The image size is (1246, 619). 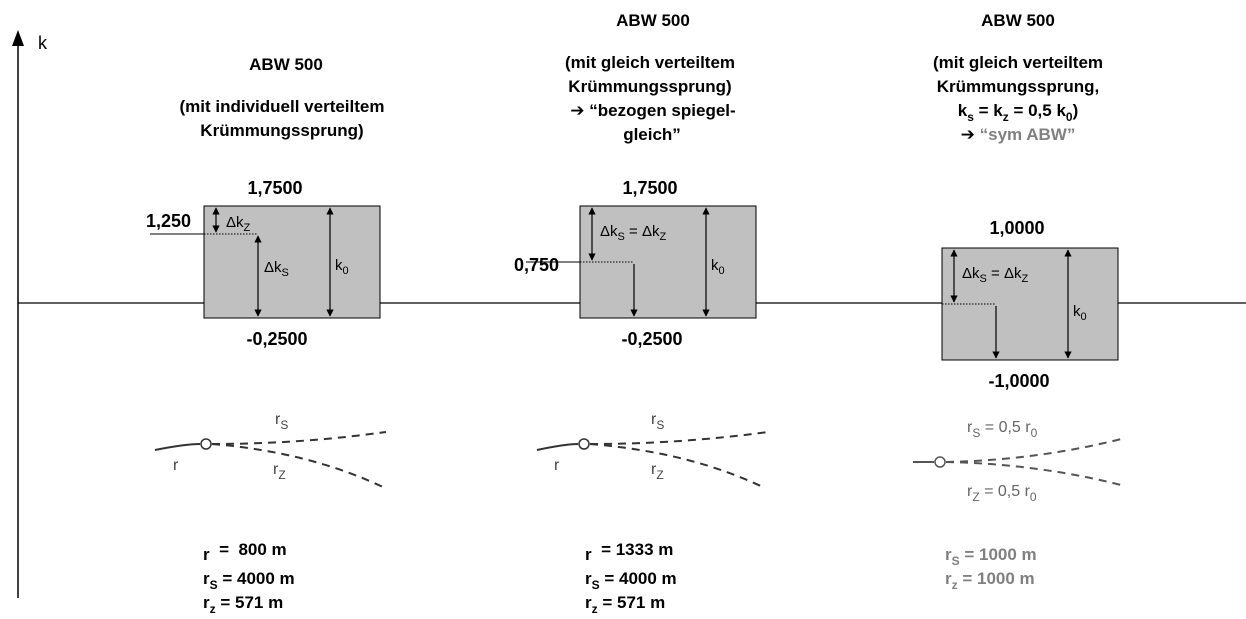 What do you see at coordinates (631, 580) in the screenshot?
I see `panel-2-result-rs: rS = 4000 m` at bounding box center [631, 580].